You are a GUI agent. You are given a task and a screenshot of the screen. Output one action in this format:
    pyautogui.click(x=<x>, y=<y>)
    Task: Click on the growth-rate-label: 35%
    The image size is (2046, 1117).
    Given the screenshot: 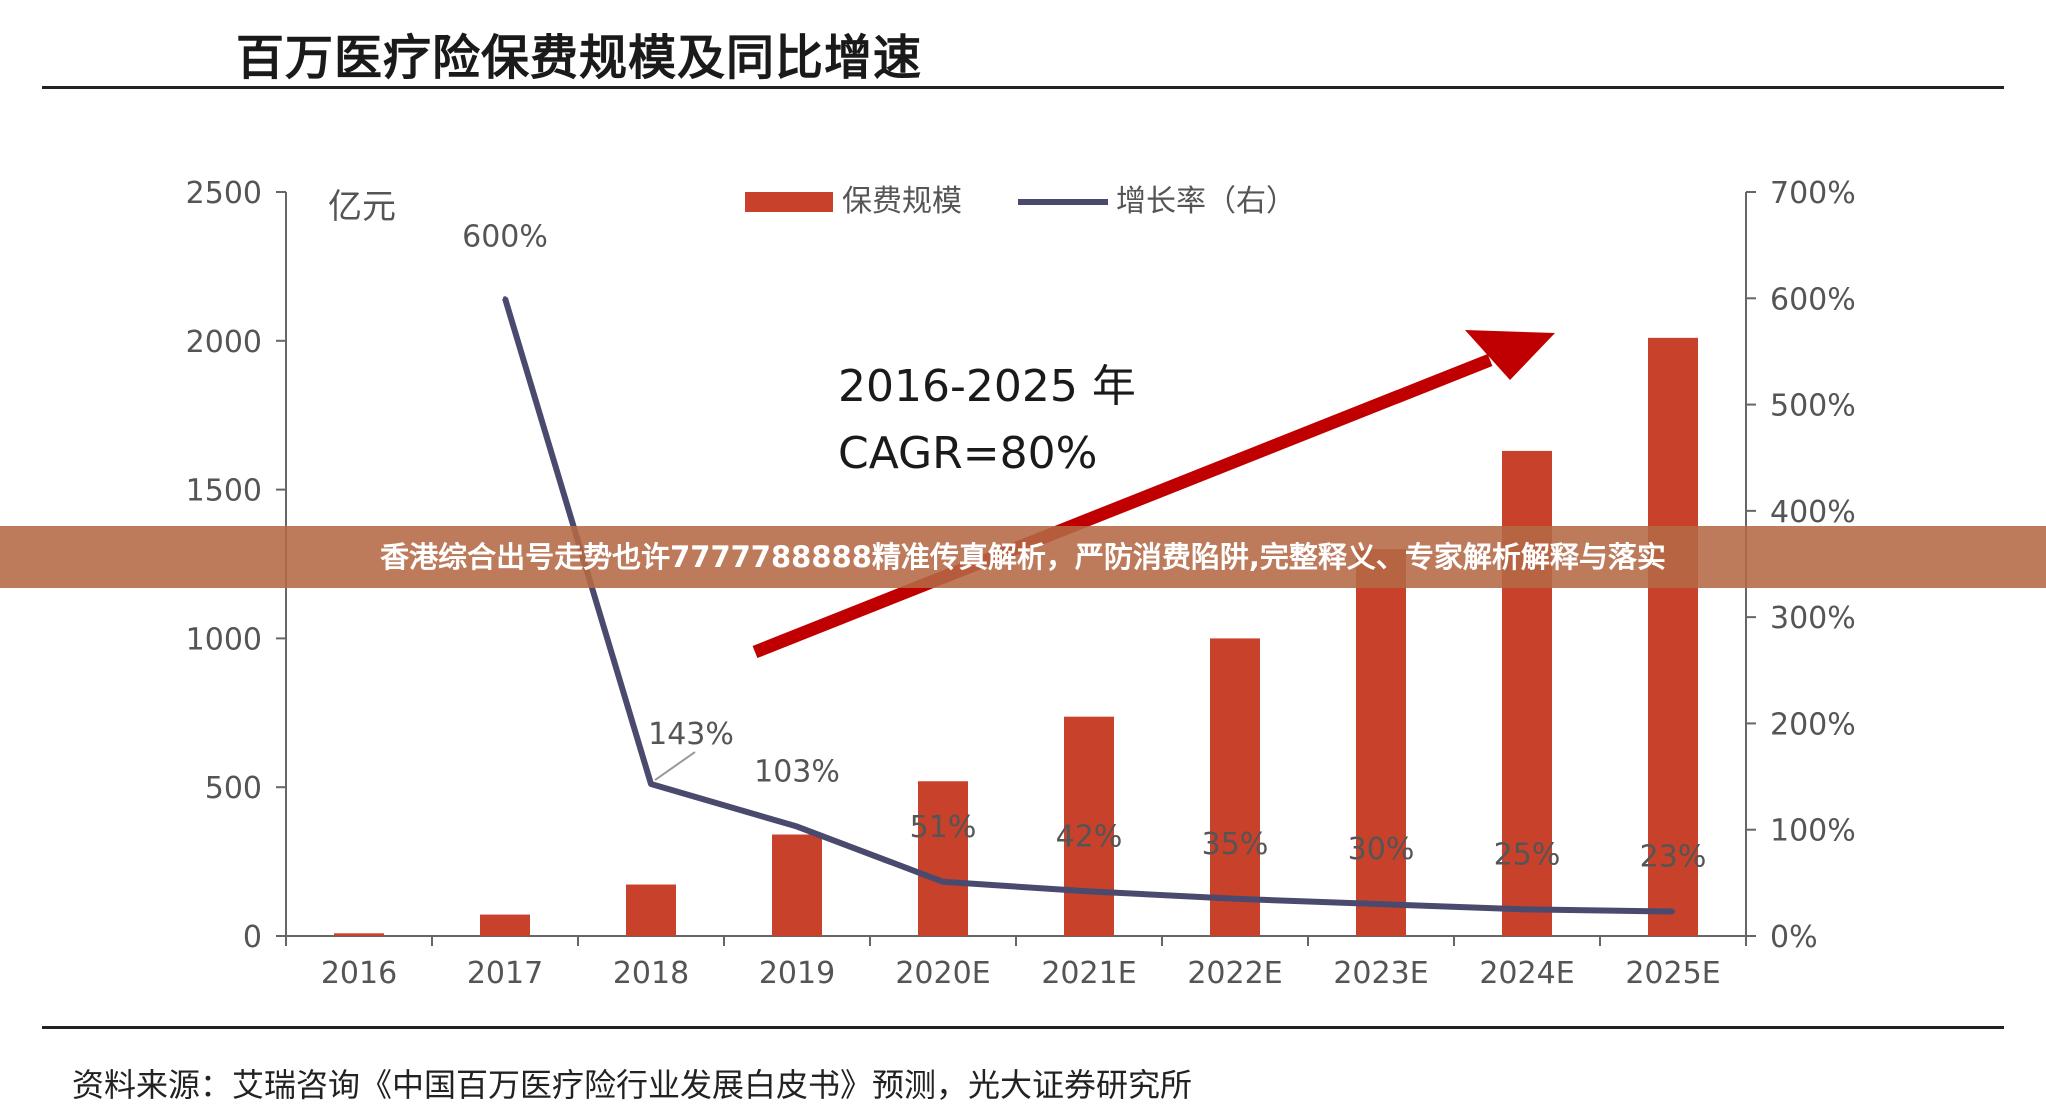 What is the action you would take?
    pyautogui.click(x=1235, y=844)
    